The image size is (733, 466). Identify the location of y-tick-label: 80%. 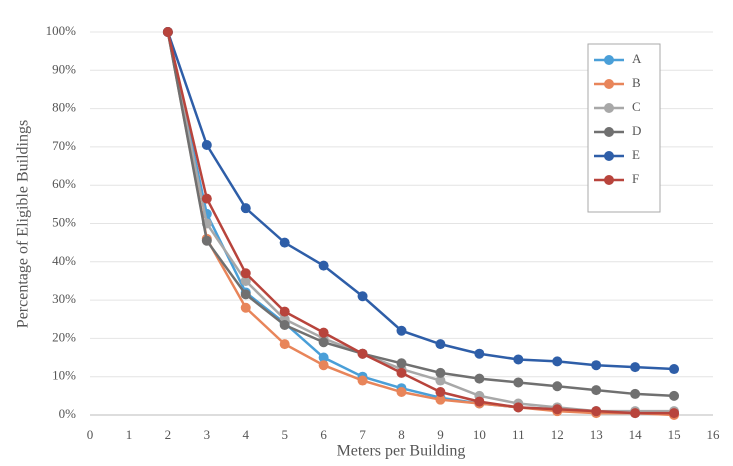
(64, 107).